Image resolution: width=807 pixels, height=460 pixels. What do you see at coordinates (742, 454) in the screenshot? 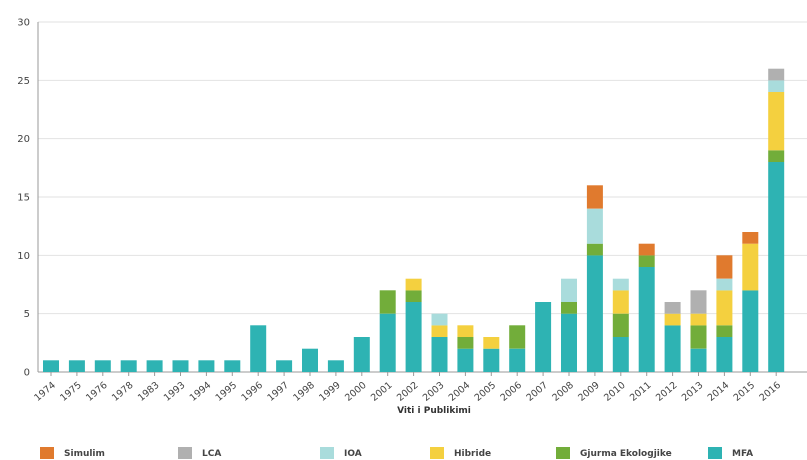
I see `legend-label: MFA` at bounding box center [742, 454].